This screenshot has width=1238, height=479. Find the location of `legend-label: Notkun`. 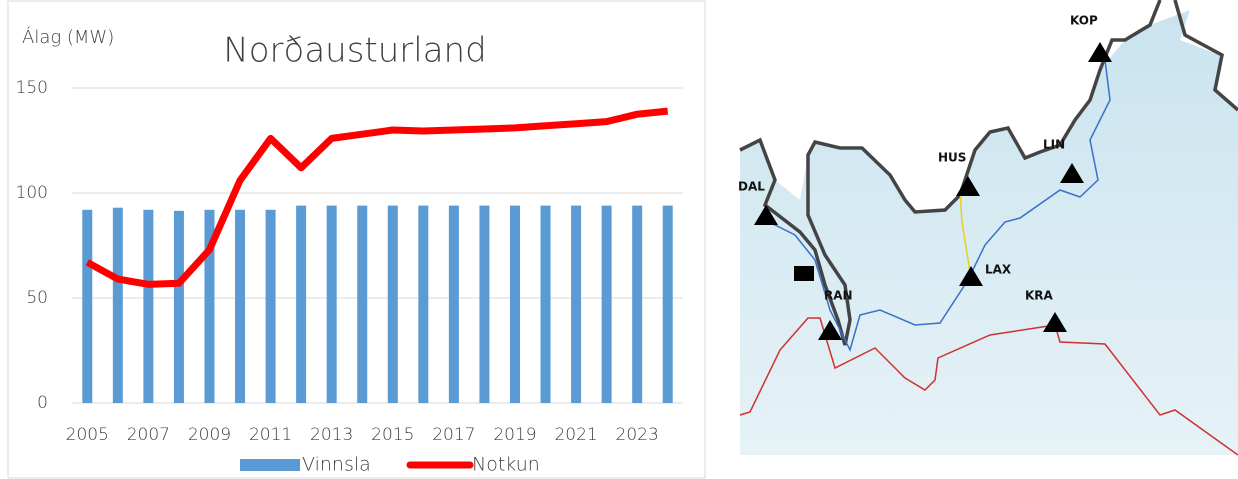

legend-label: Notkun is located at coordinates (506, 465).